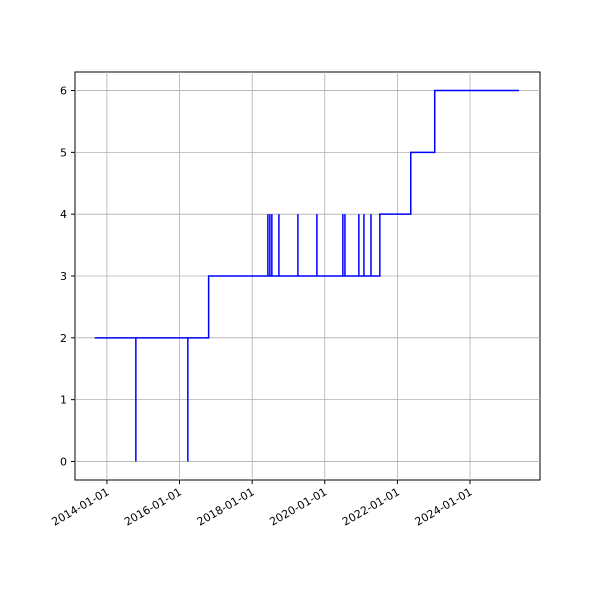 Image resolution: width=600 pixels, height=600 pixels. I want to click on x-tick-label: 2020-01-01, so click(298, 506).